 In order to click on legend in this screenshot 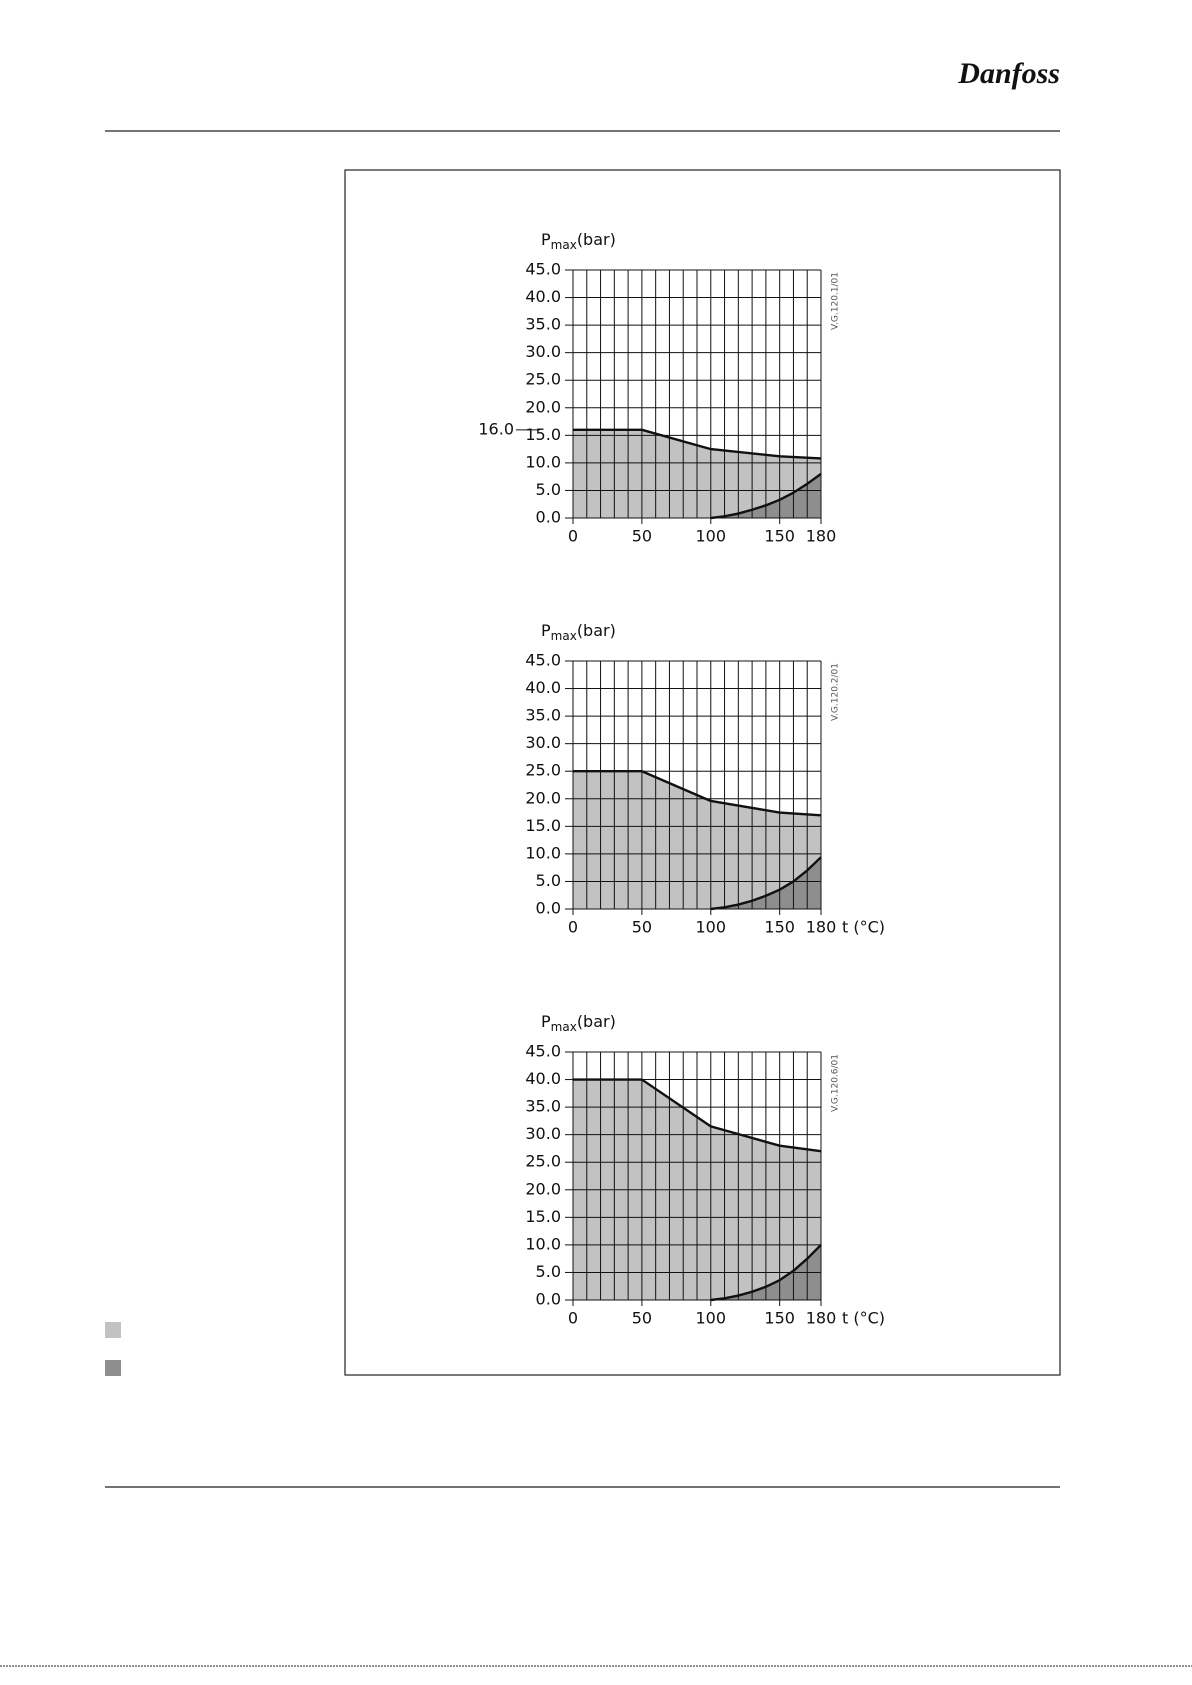, I will do `click(113, 1349)`.